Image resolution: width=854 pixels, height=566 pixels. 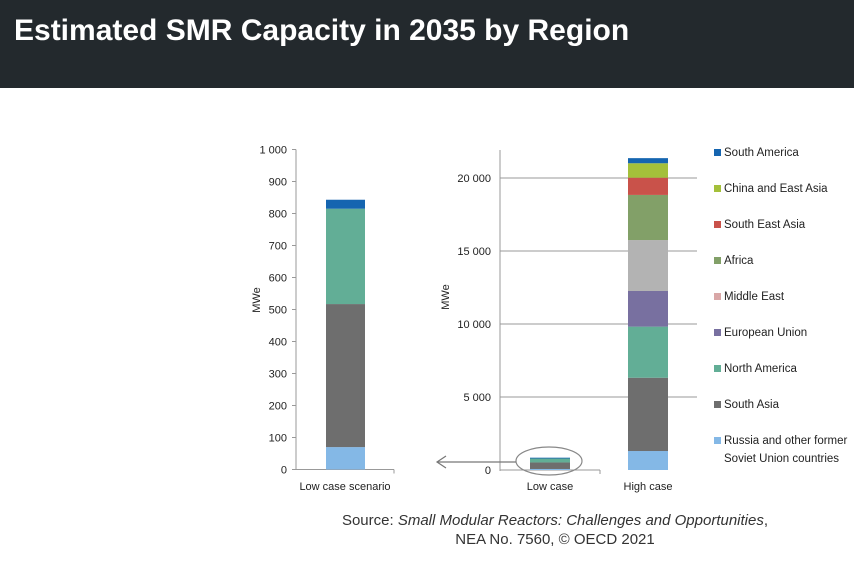 What do you see at coordinates (474, 325) in the screenshot?
I see `right-y-tick-label: 10 000` at bounding box center [474, 325].